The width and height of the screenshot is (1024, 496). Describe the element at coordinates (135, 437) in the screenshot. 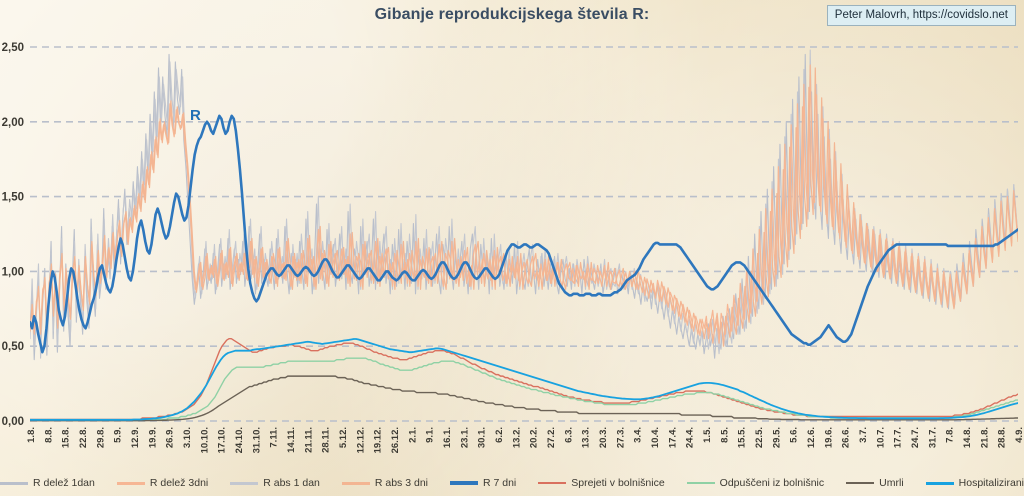

I see `x-tick-label: 12.9.` at that location.